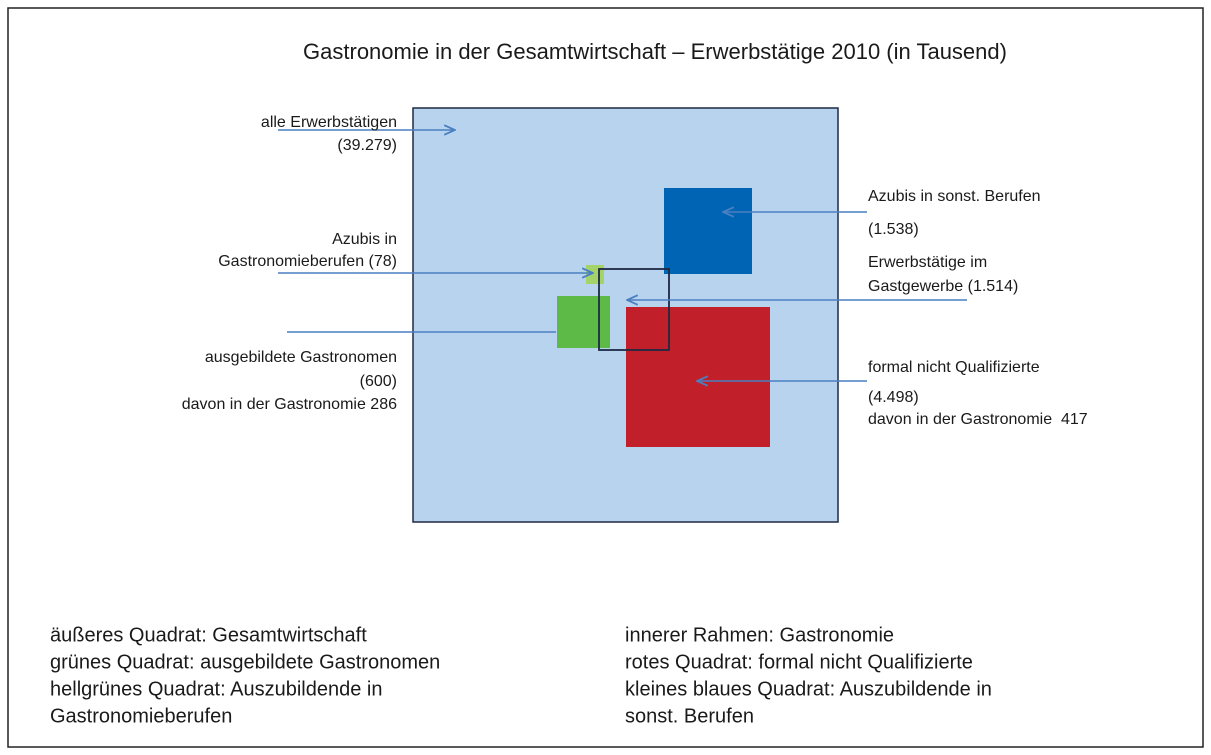  Describe the element at coordinates (634, 309) in the screenshot. I see `inner-frame` at that location.